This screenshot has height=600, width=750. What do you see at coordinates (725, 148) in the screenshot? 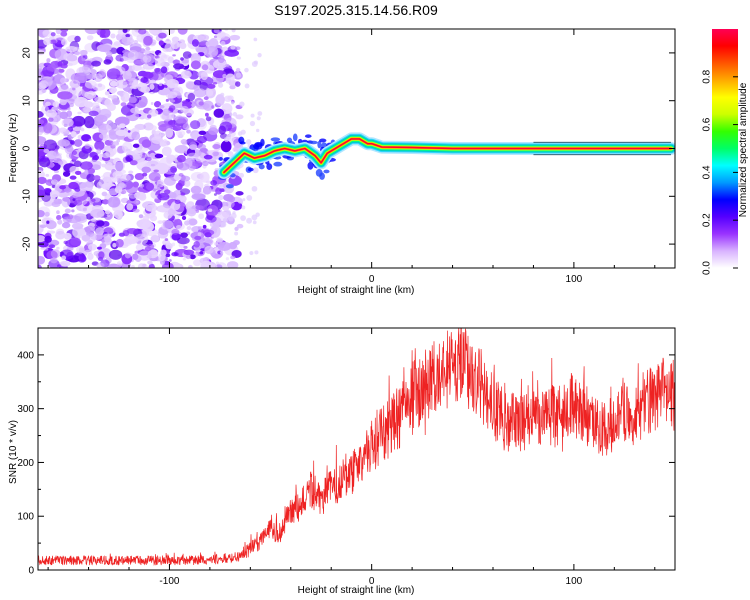
I see `colorbar-gradient` at bounding box center [725, 148].